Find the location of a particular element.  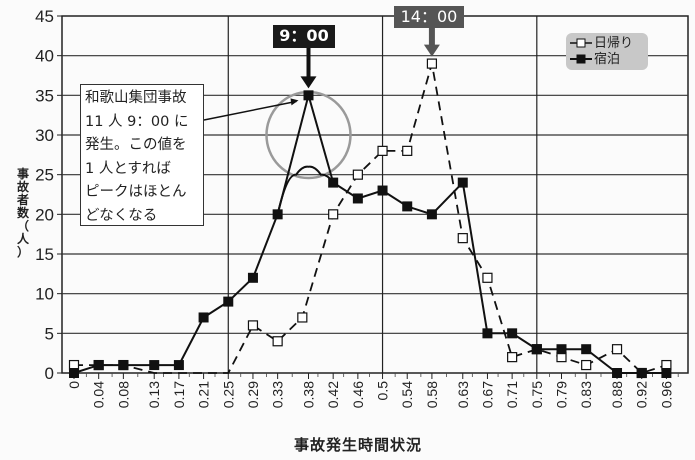

x-tick-label: 0.42 is located at coordinates (333, 394).